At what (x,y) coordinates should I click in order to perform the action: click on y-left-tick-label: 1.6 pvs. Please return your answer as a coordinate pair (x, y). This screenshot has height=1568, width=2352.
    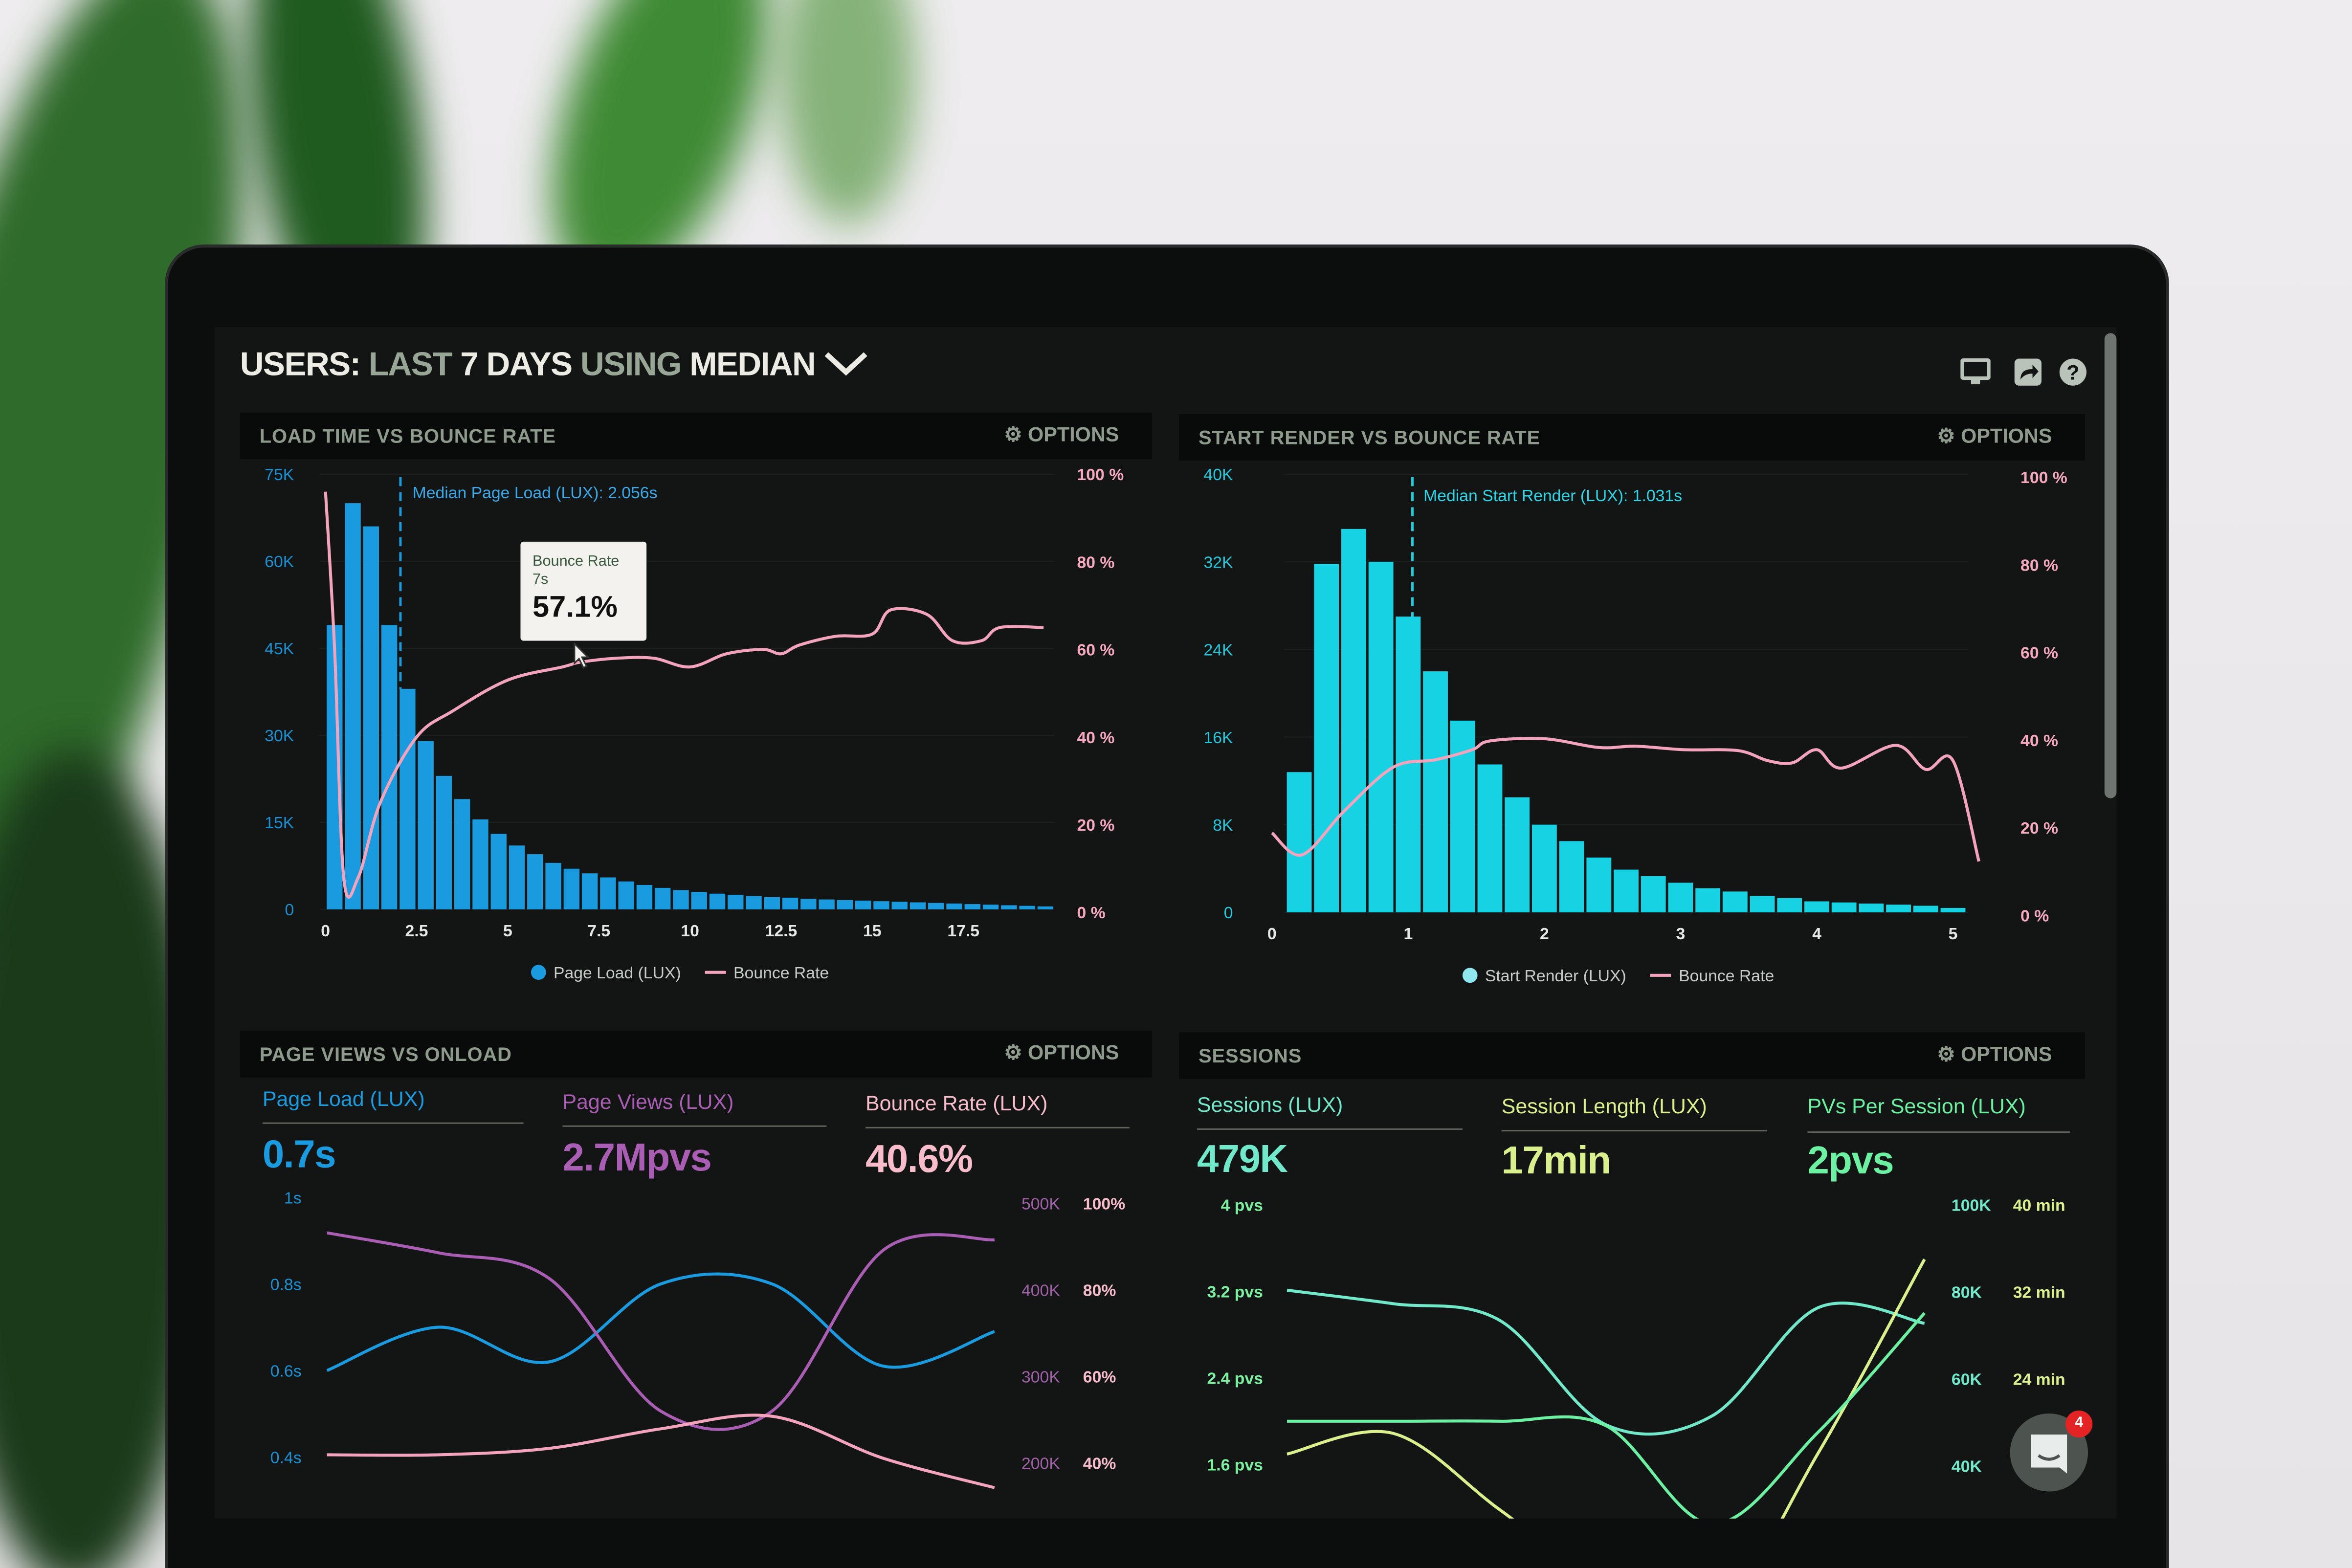
    Looking at the image, I should click on (1235, 1465).